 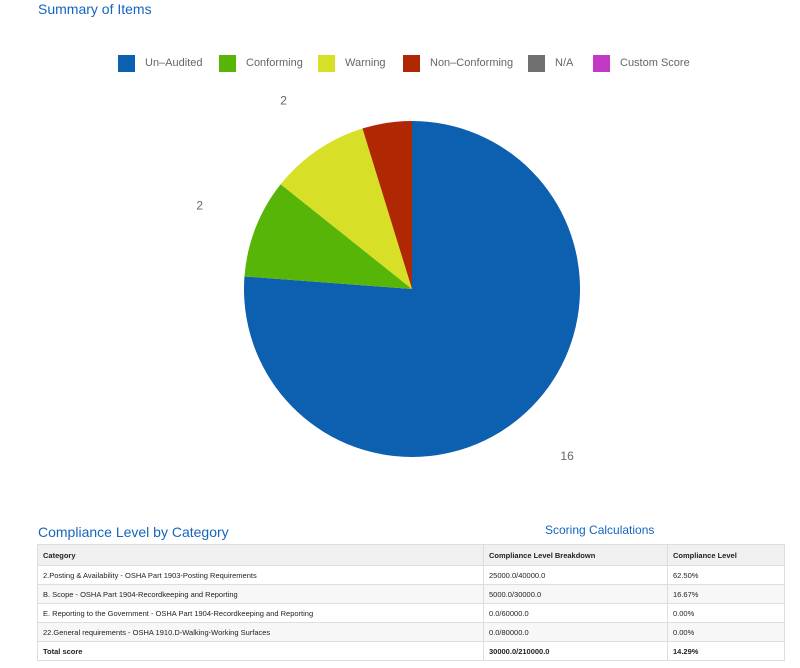 What do you see at coordinates (174, 63) in the screenshot?
I see `legend-label-un-audited: Un–Audited` at bounding box center [174, 63].